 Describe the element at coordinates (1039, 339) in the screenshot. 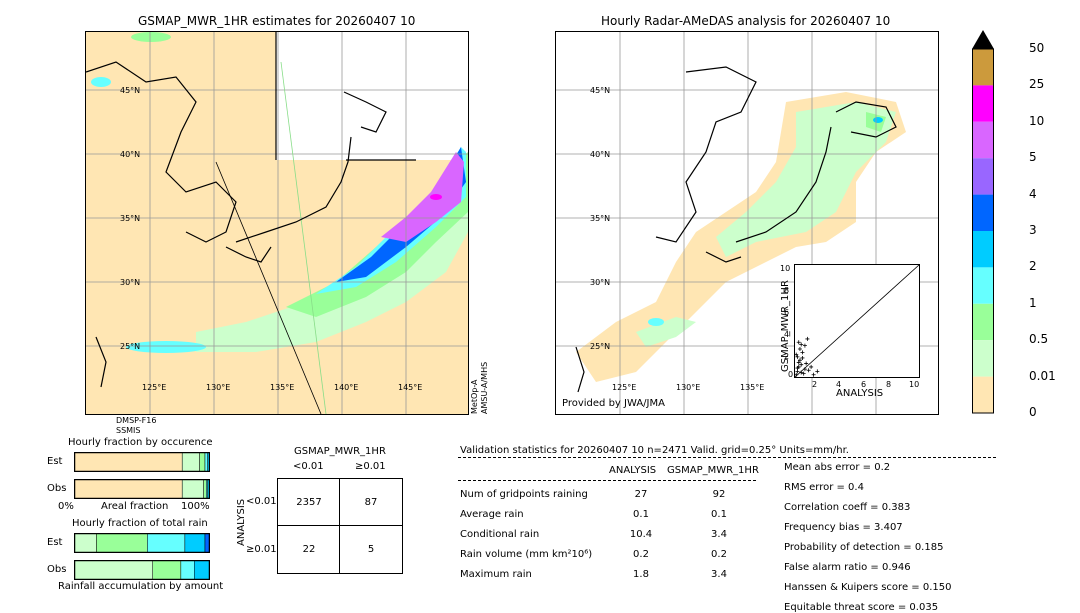

I see `colorbar-label: 0.5` at that location.